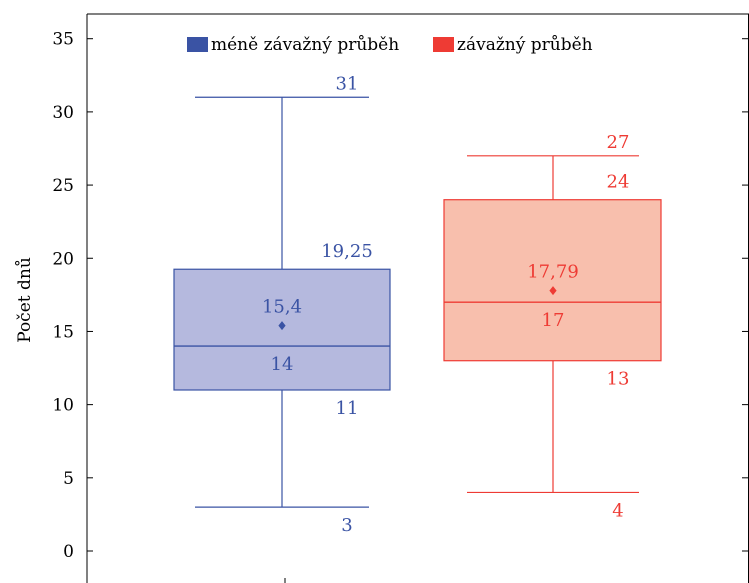 This screenshot has height=583, width=749. What do you see at coordinates (63, 406) in the screenshot?
I see `y-tick-label-10: 10` at bounding box center [63, 406].